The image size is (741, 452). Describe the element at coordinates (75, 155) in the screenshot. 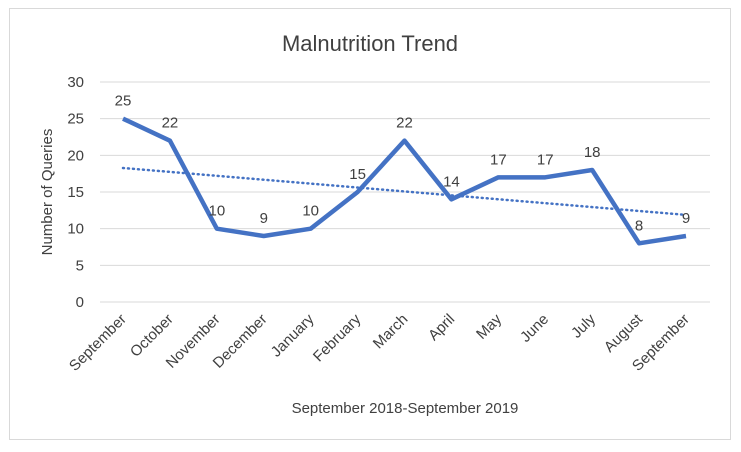

I see `y-tick-label: 20` at that location.